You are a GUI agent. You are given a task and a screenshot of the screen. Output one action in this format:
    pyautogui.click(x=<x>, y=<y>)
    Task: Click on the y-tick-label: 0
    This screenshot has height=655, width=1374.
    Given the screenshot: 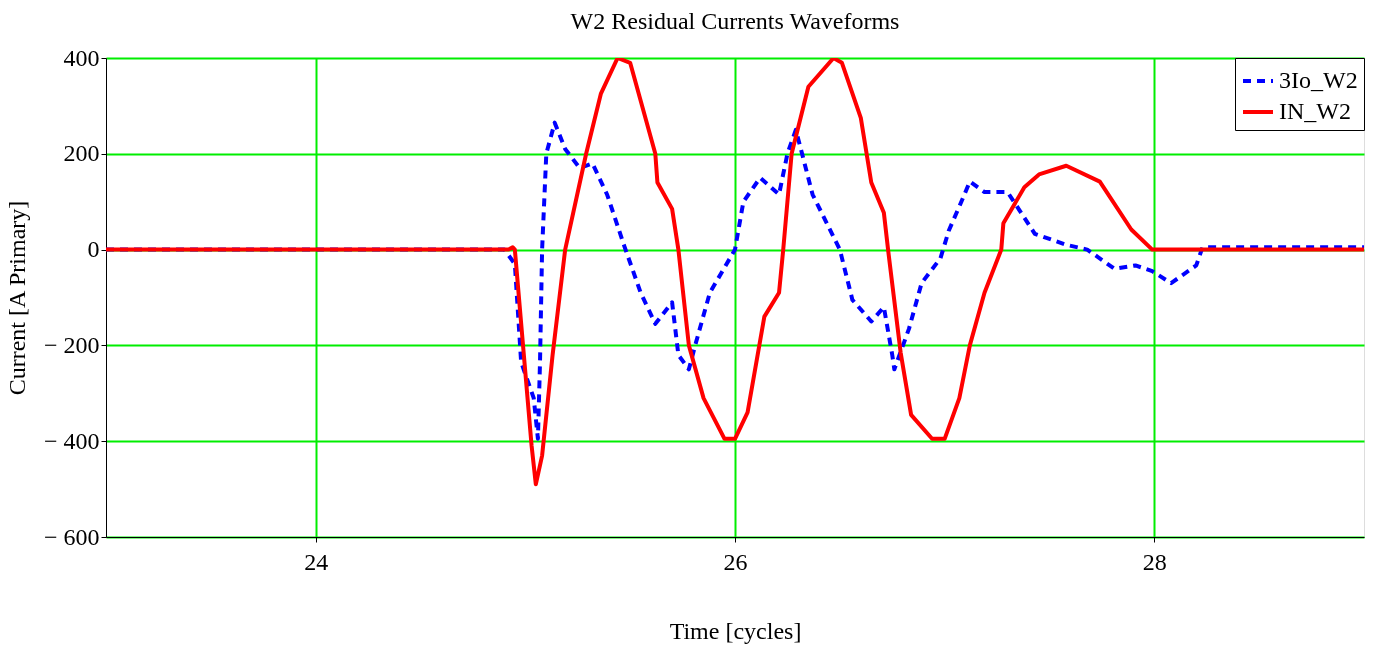 What is the action you would take?
    pyautogui.click(x=93, y=249)
    